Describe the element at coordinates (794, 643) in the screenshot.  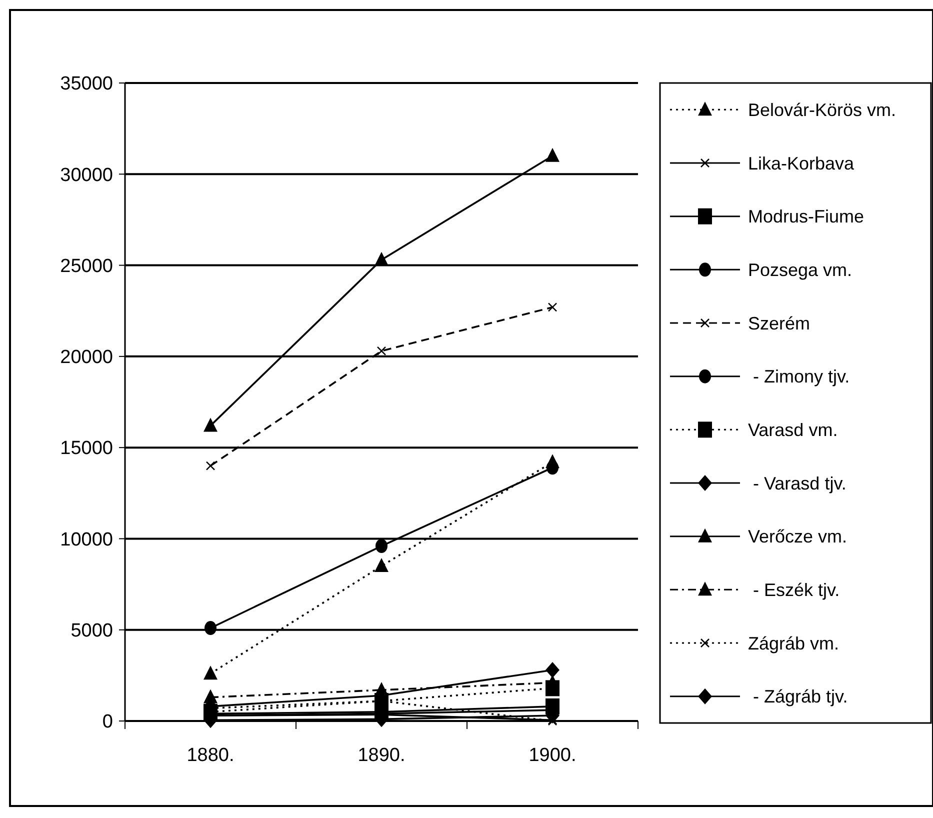
I see `legend-label: Zágráb vm.` at that location.